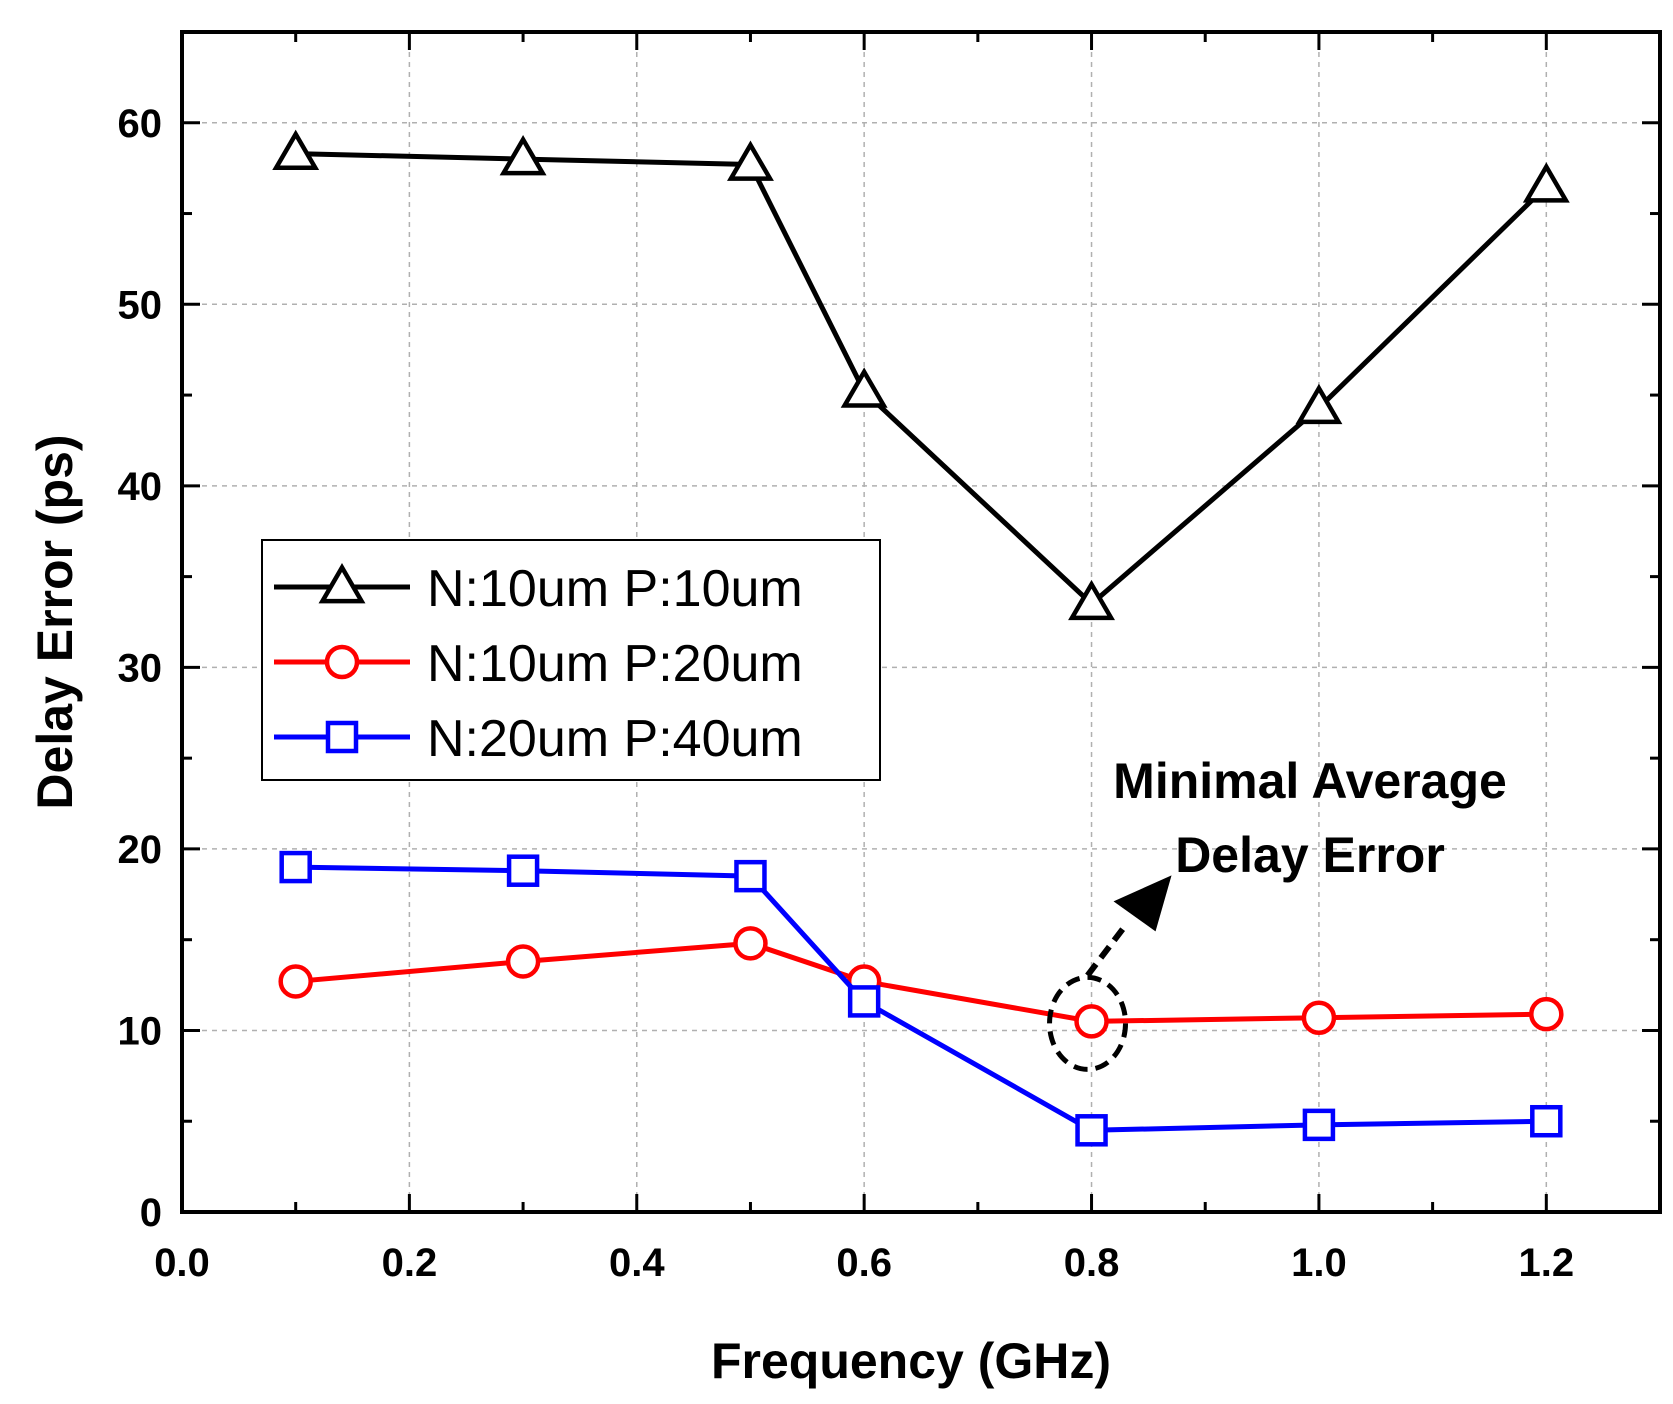 The height and width of the screenshot is (1404, 1673). I want to click on y-tick-label: 40, so click(140, 487).